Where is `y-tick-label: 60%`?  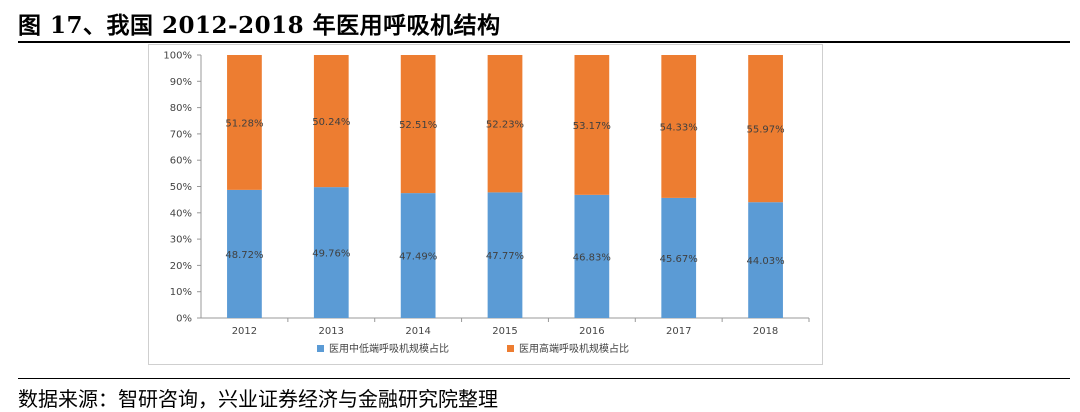 y-tick-label: 60% is located at coordinates (181, 161).